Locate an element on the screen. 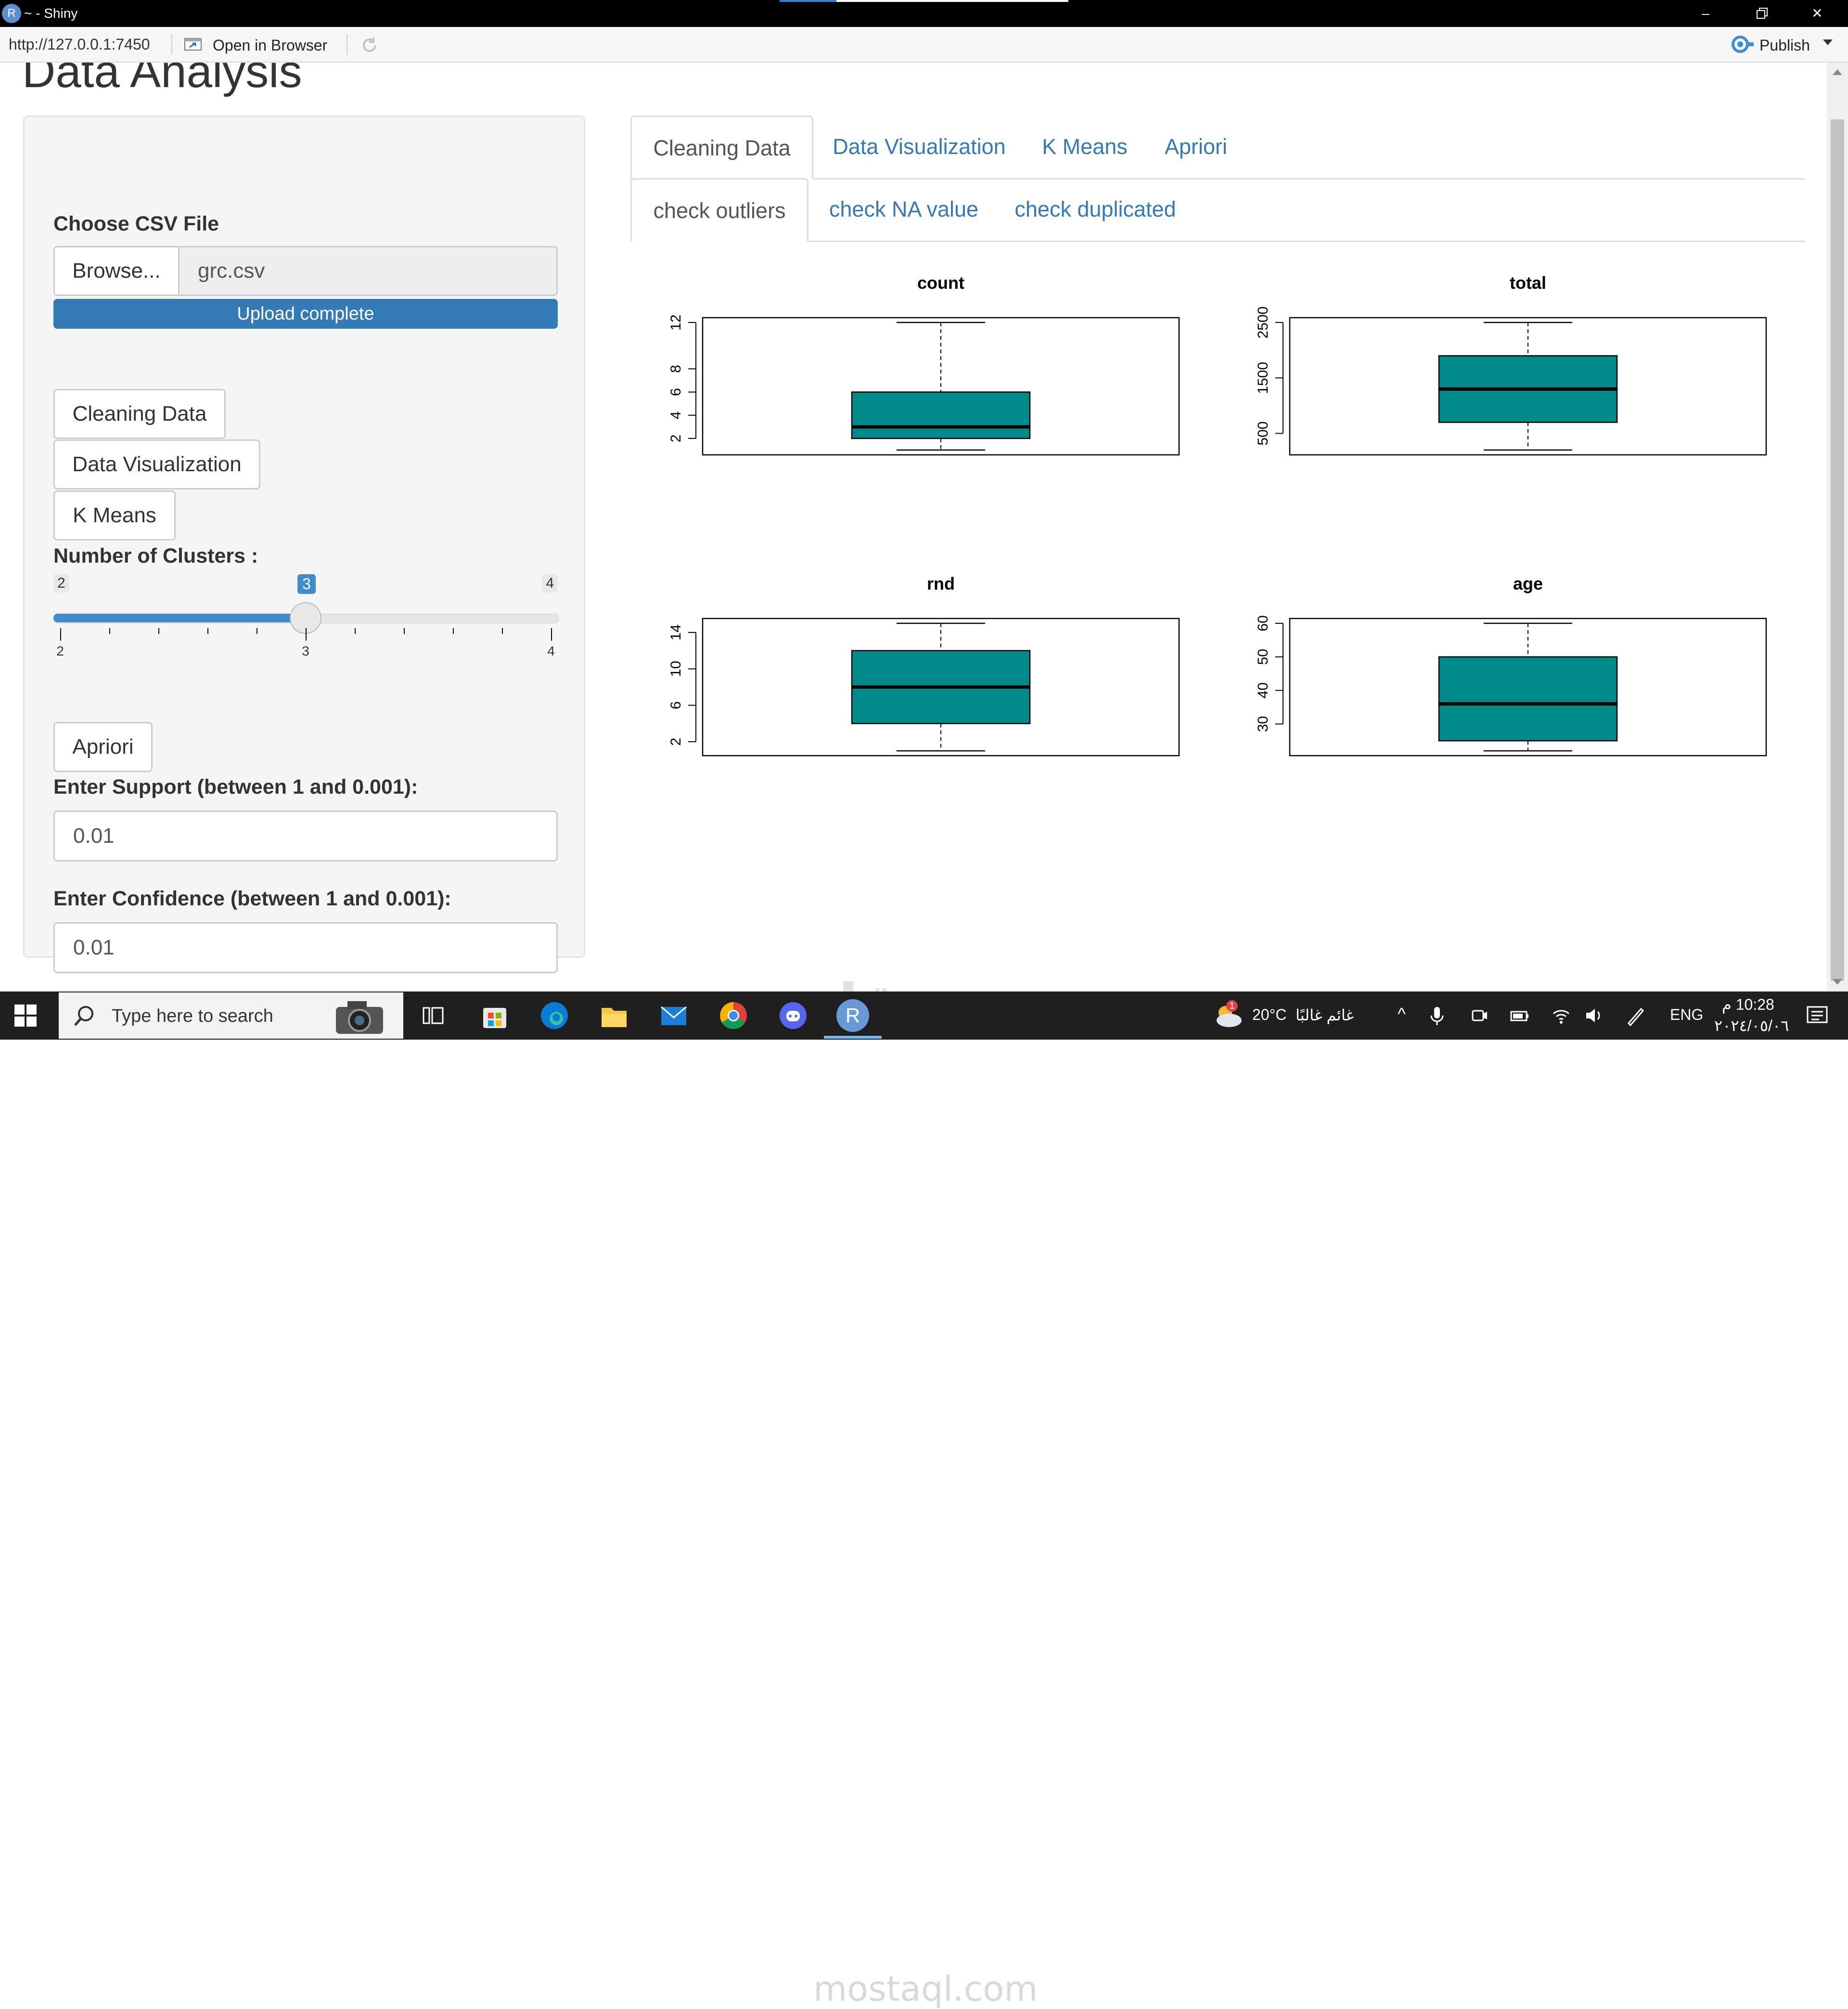 This screenshot has width=1848, height=2009. clusters-label: Number of Clusters : is located at coordinates (155, 555).